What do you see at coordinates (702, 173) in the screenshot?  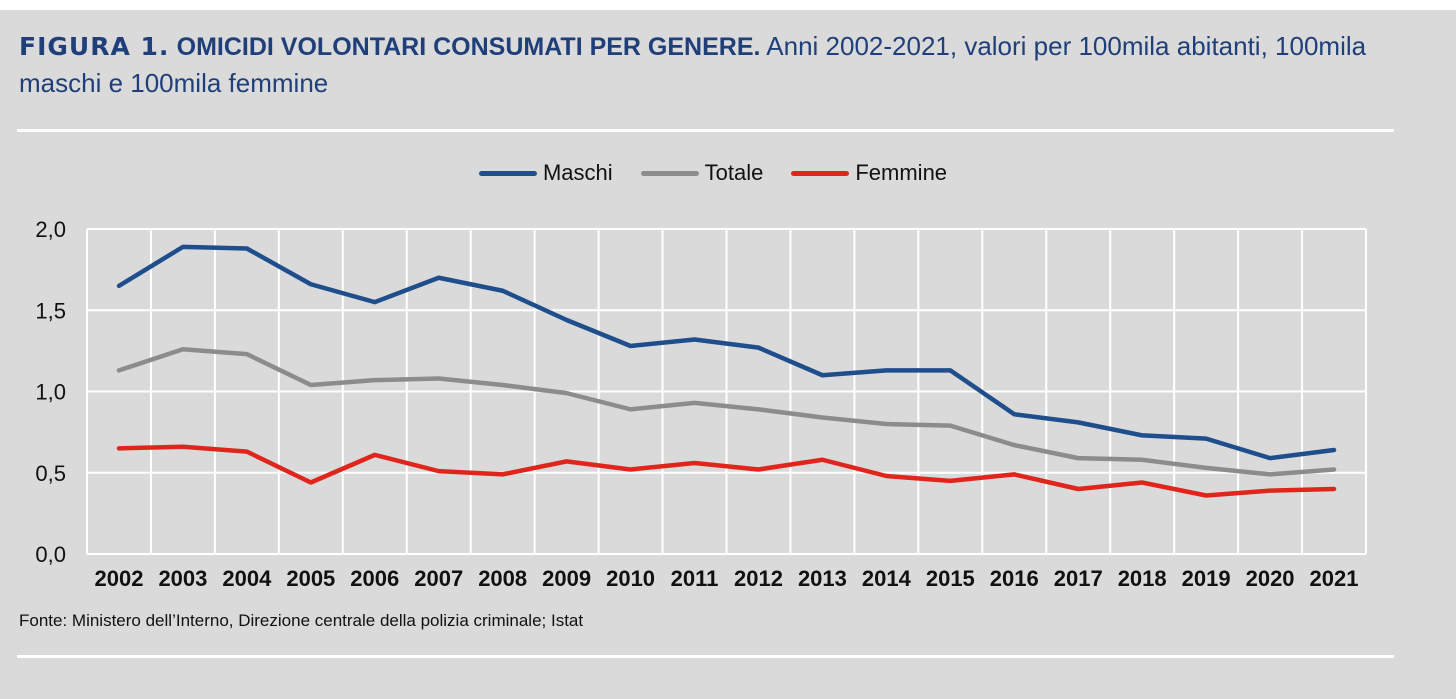 I see `legend-item-totale: Totale` at bounding box center [702, 173].